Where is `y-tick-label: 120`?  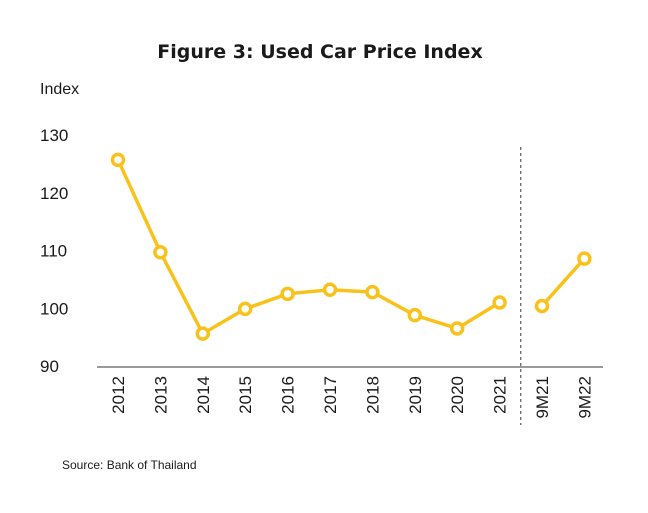 y-tick-label: 120 is located at coordinates (54, 193).